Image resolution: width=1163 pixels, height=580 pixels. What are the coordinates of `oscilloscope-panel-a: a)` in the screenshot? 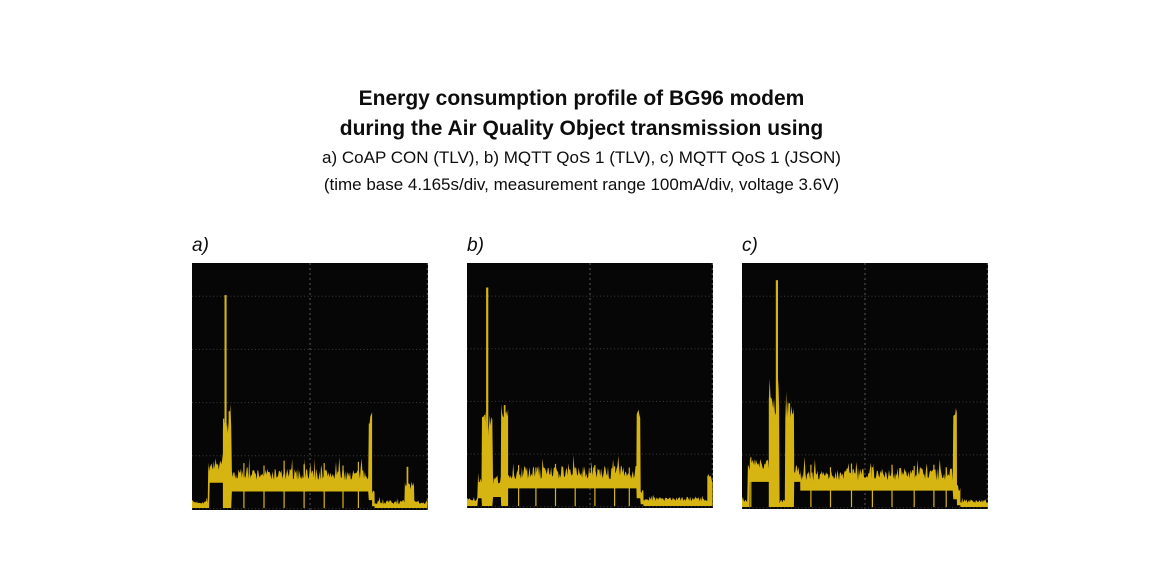 It's located at (310, 372).